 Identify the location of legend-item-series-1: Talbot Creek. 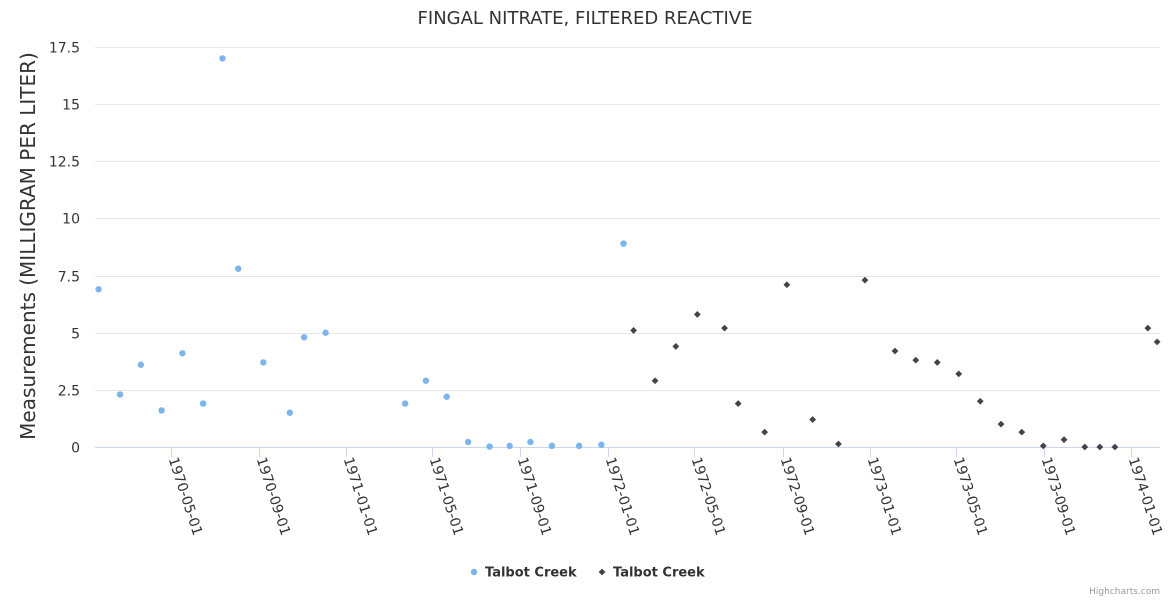
(523, 573).